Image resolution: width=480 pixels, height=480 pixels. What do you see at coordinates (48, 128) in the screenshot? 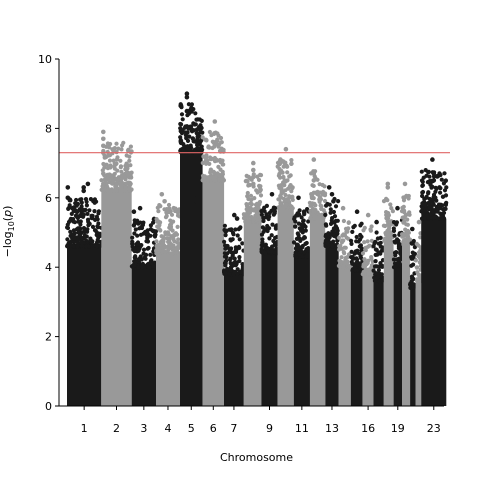
I see `y-tick-label: 8` at bounding box center [48, 128].